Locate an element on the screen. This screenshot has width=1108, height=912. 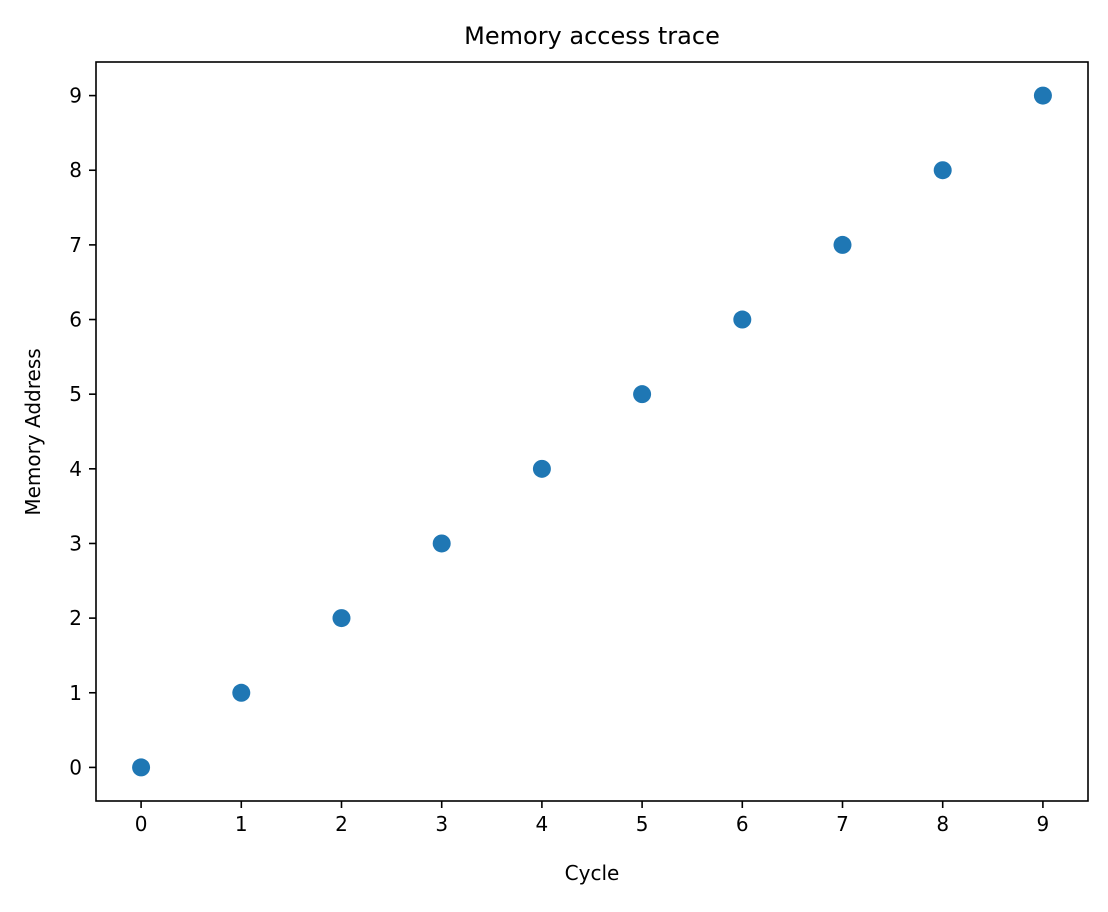
y-tick-label: 4 is located at coordinates (75, 469).